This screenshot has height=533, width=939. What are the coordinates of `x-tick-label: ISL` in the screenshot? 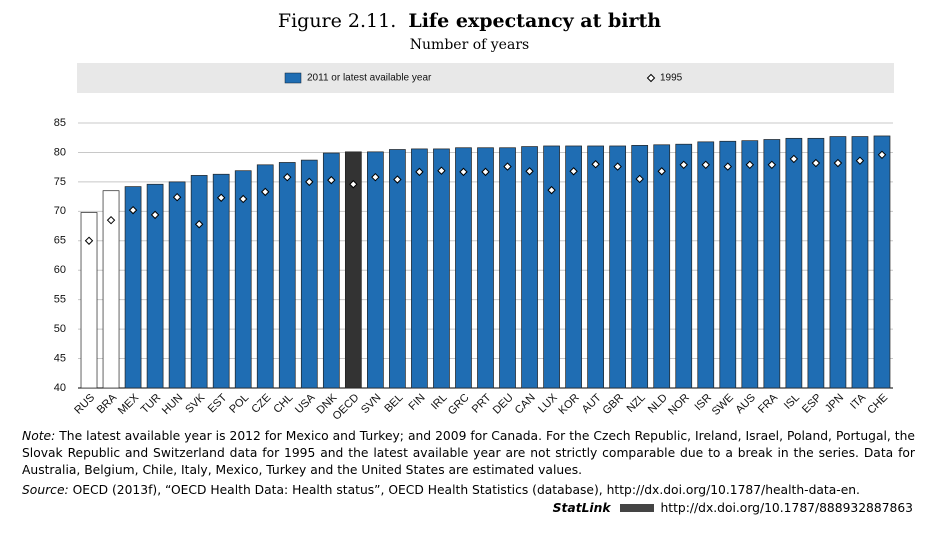 It's located at (792, 402).